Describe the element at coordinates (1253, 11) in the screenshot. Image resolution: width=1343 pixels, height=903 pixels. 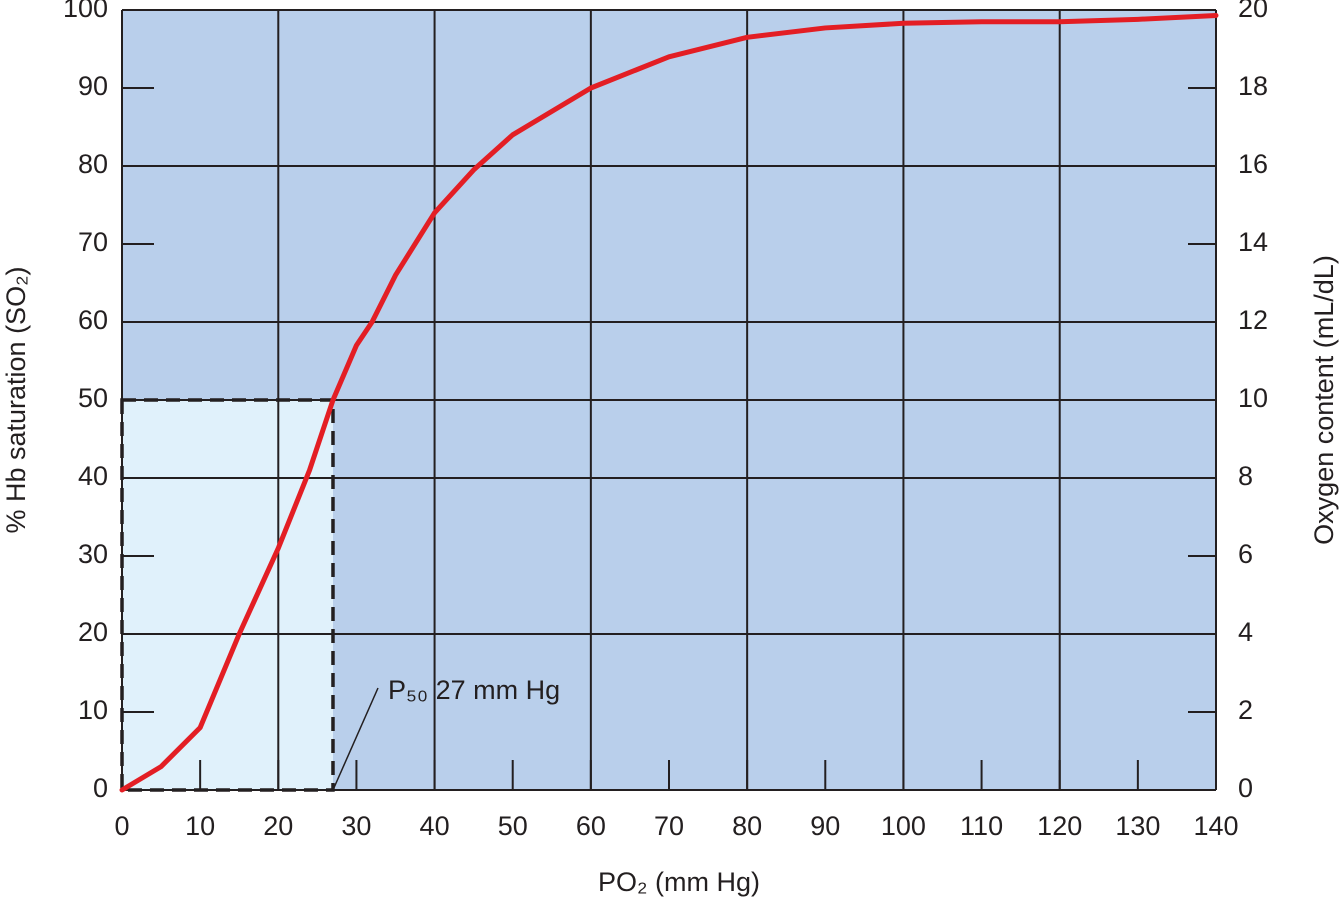
I see `y2-tick-label: 20` at that location.